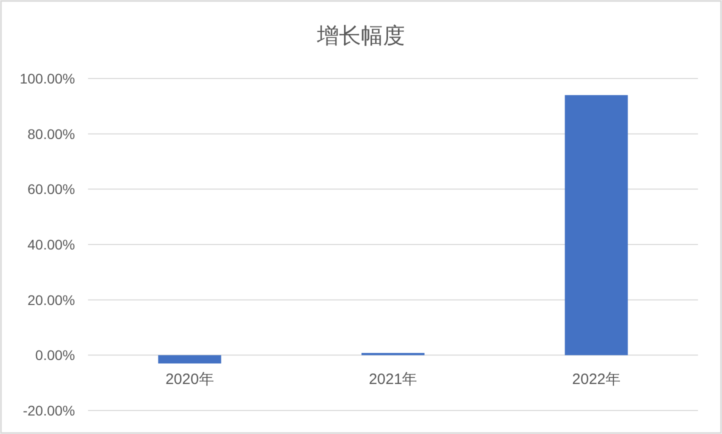 The image size is (722, 434). What do you see at coordinates (361, 35) in the screenshot?
I see `title: 增长幅度` at bounding box center [361, 35].